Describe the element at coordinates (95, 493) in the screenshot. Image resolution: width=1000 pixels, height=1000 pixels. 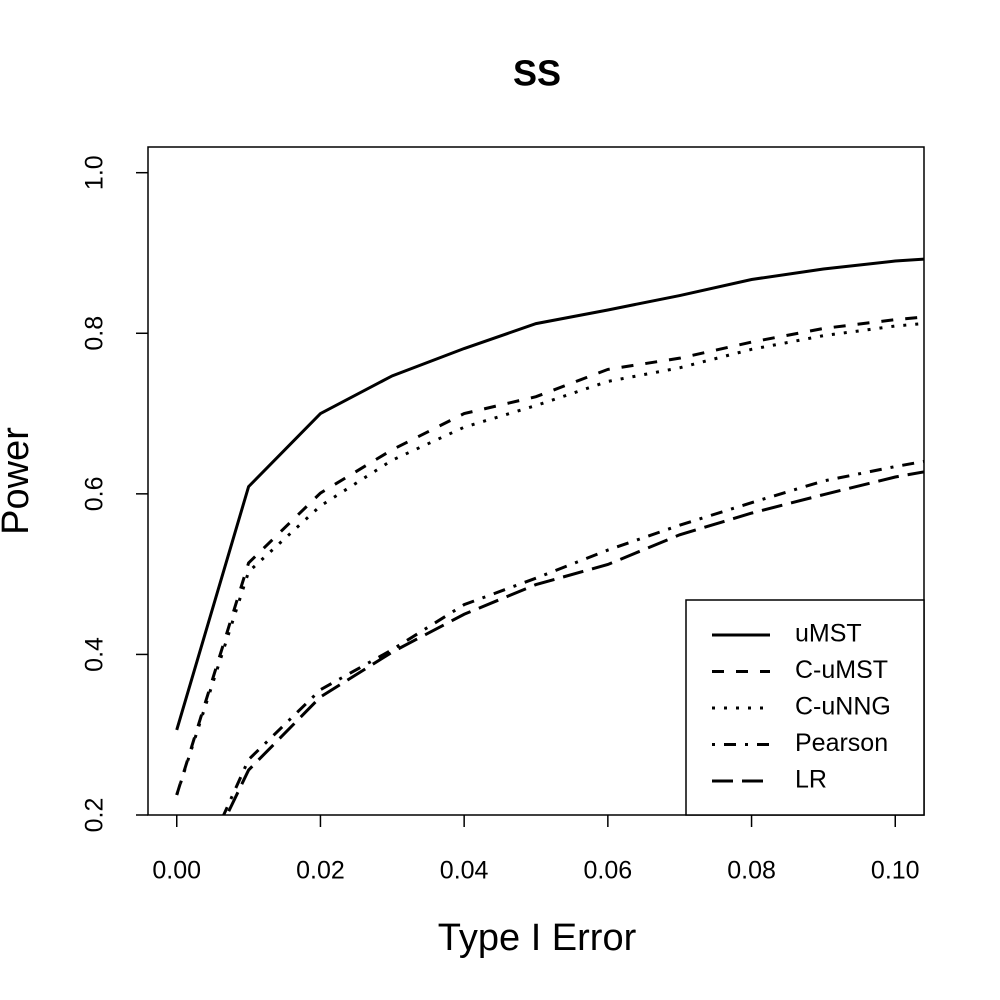
I see `y-tick-label: 0.6` at that location.